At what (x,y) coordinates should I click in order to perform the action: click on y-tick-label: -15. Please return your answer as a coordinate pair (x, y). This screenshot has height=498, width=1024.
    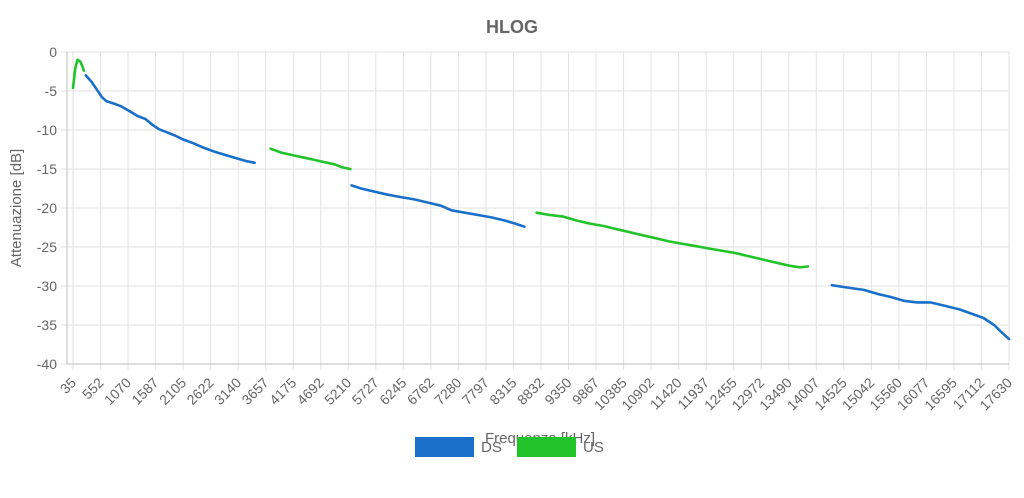
    Looking at the image, I should click on (47, 169).